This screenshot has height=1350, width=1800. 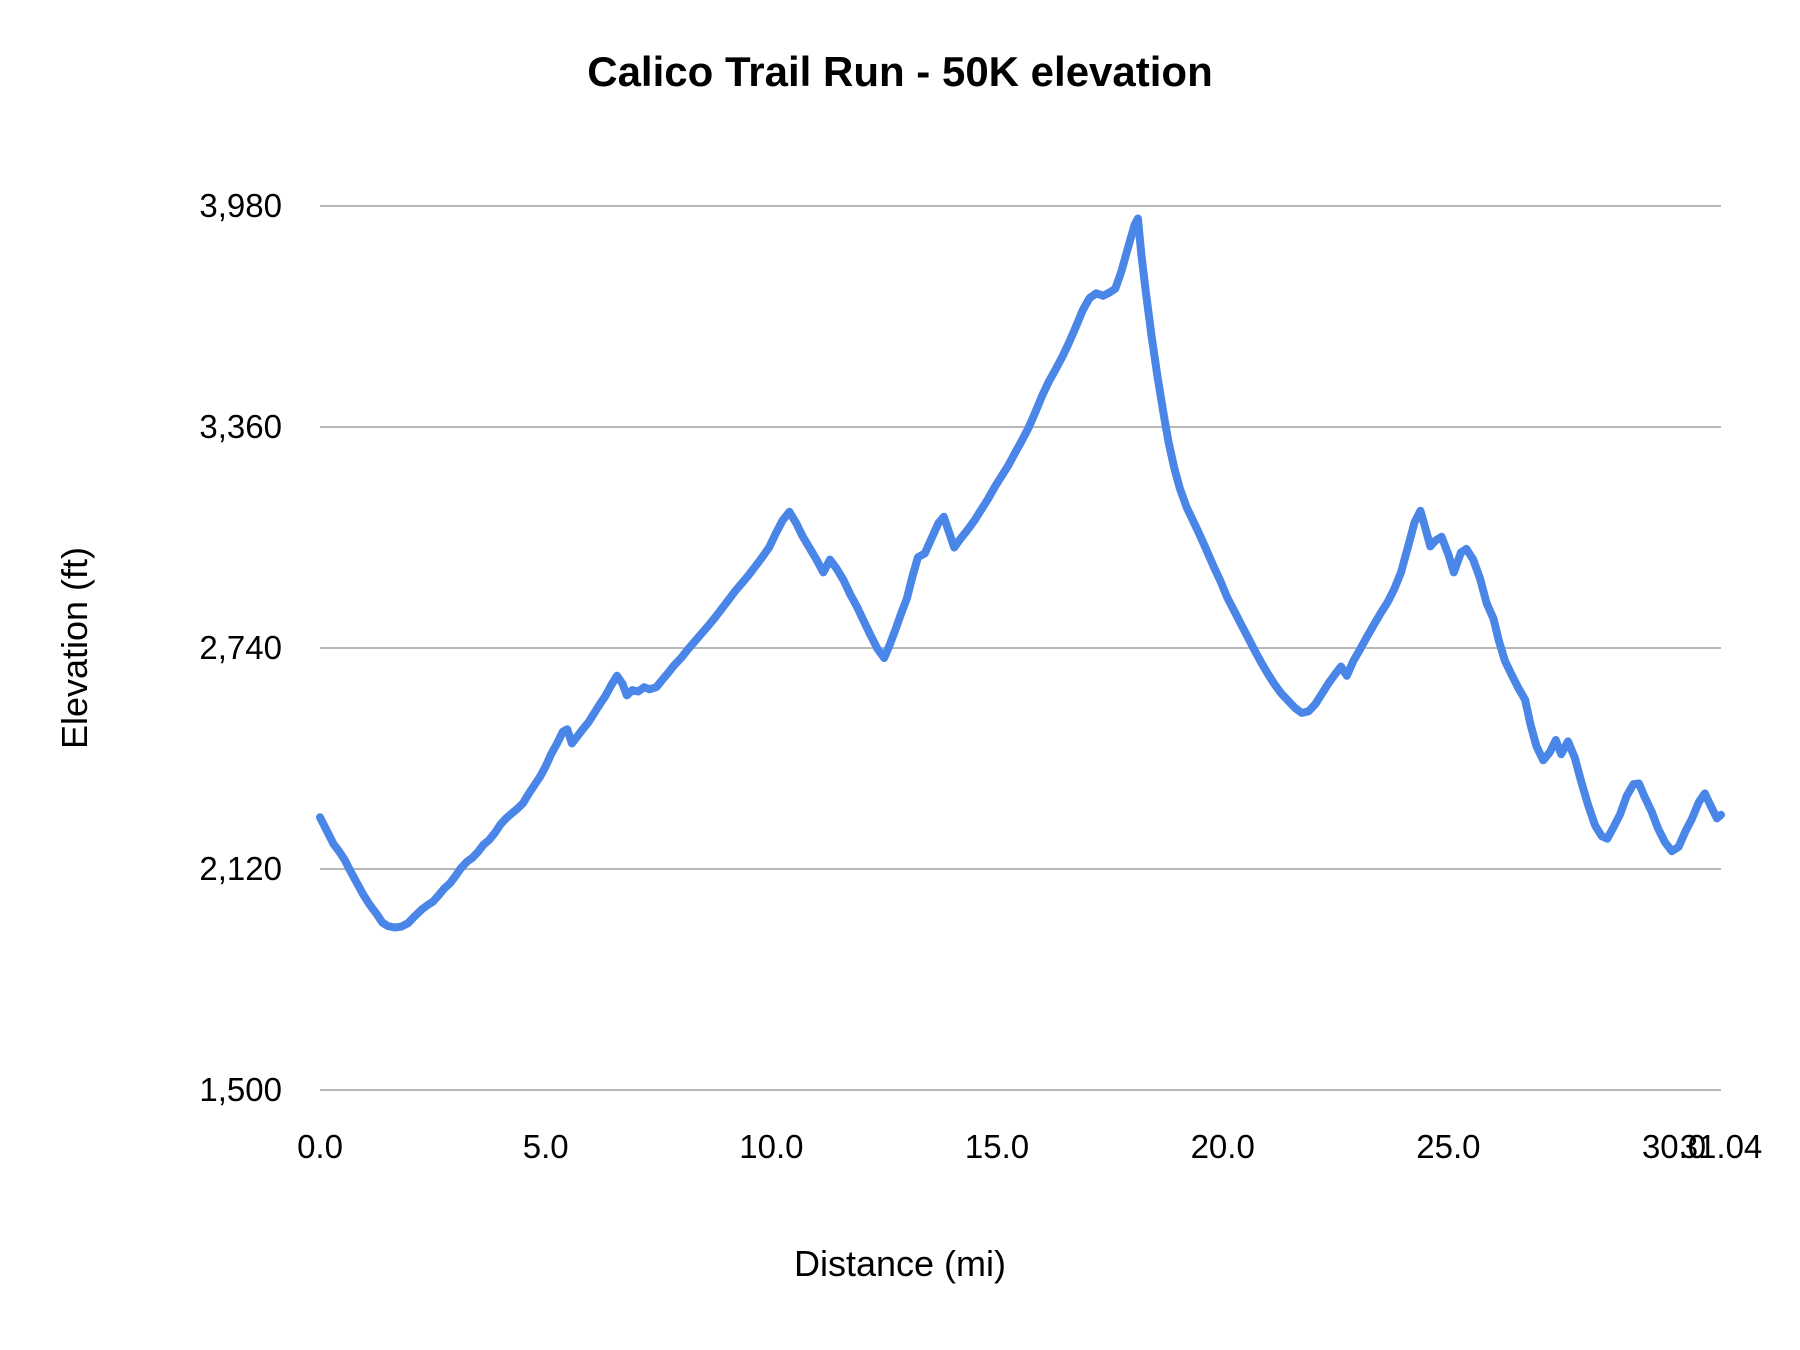 I want to click on y-tick-label: 3,980, so click(x=240, y=205).